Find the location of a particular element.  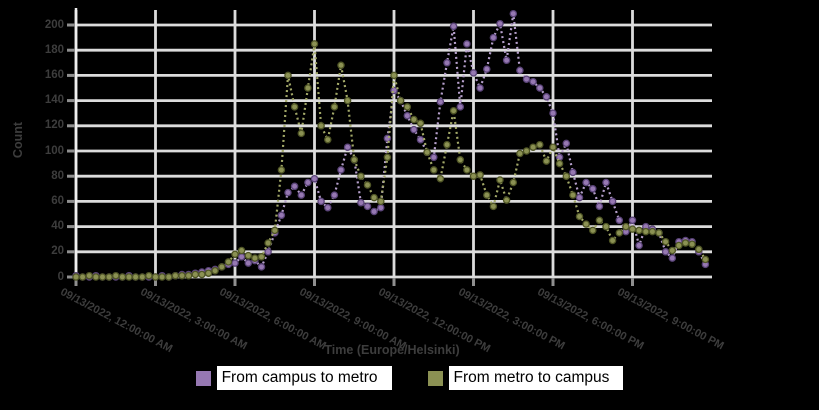

legend-item-metro-to-campus: From metro to campus is located at coordinates (525, 378).